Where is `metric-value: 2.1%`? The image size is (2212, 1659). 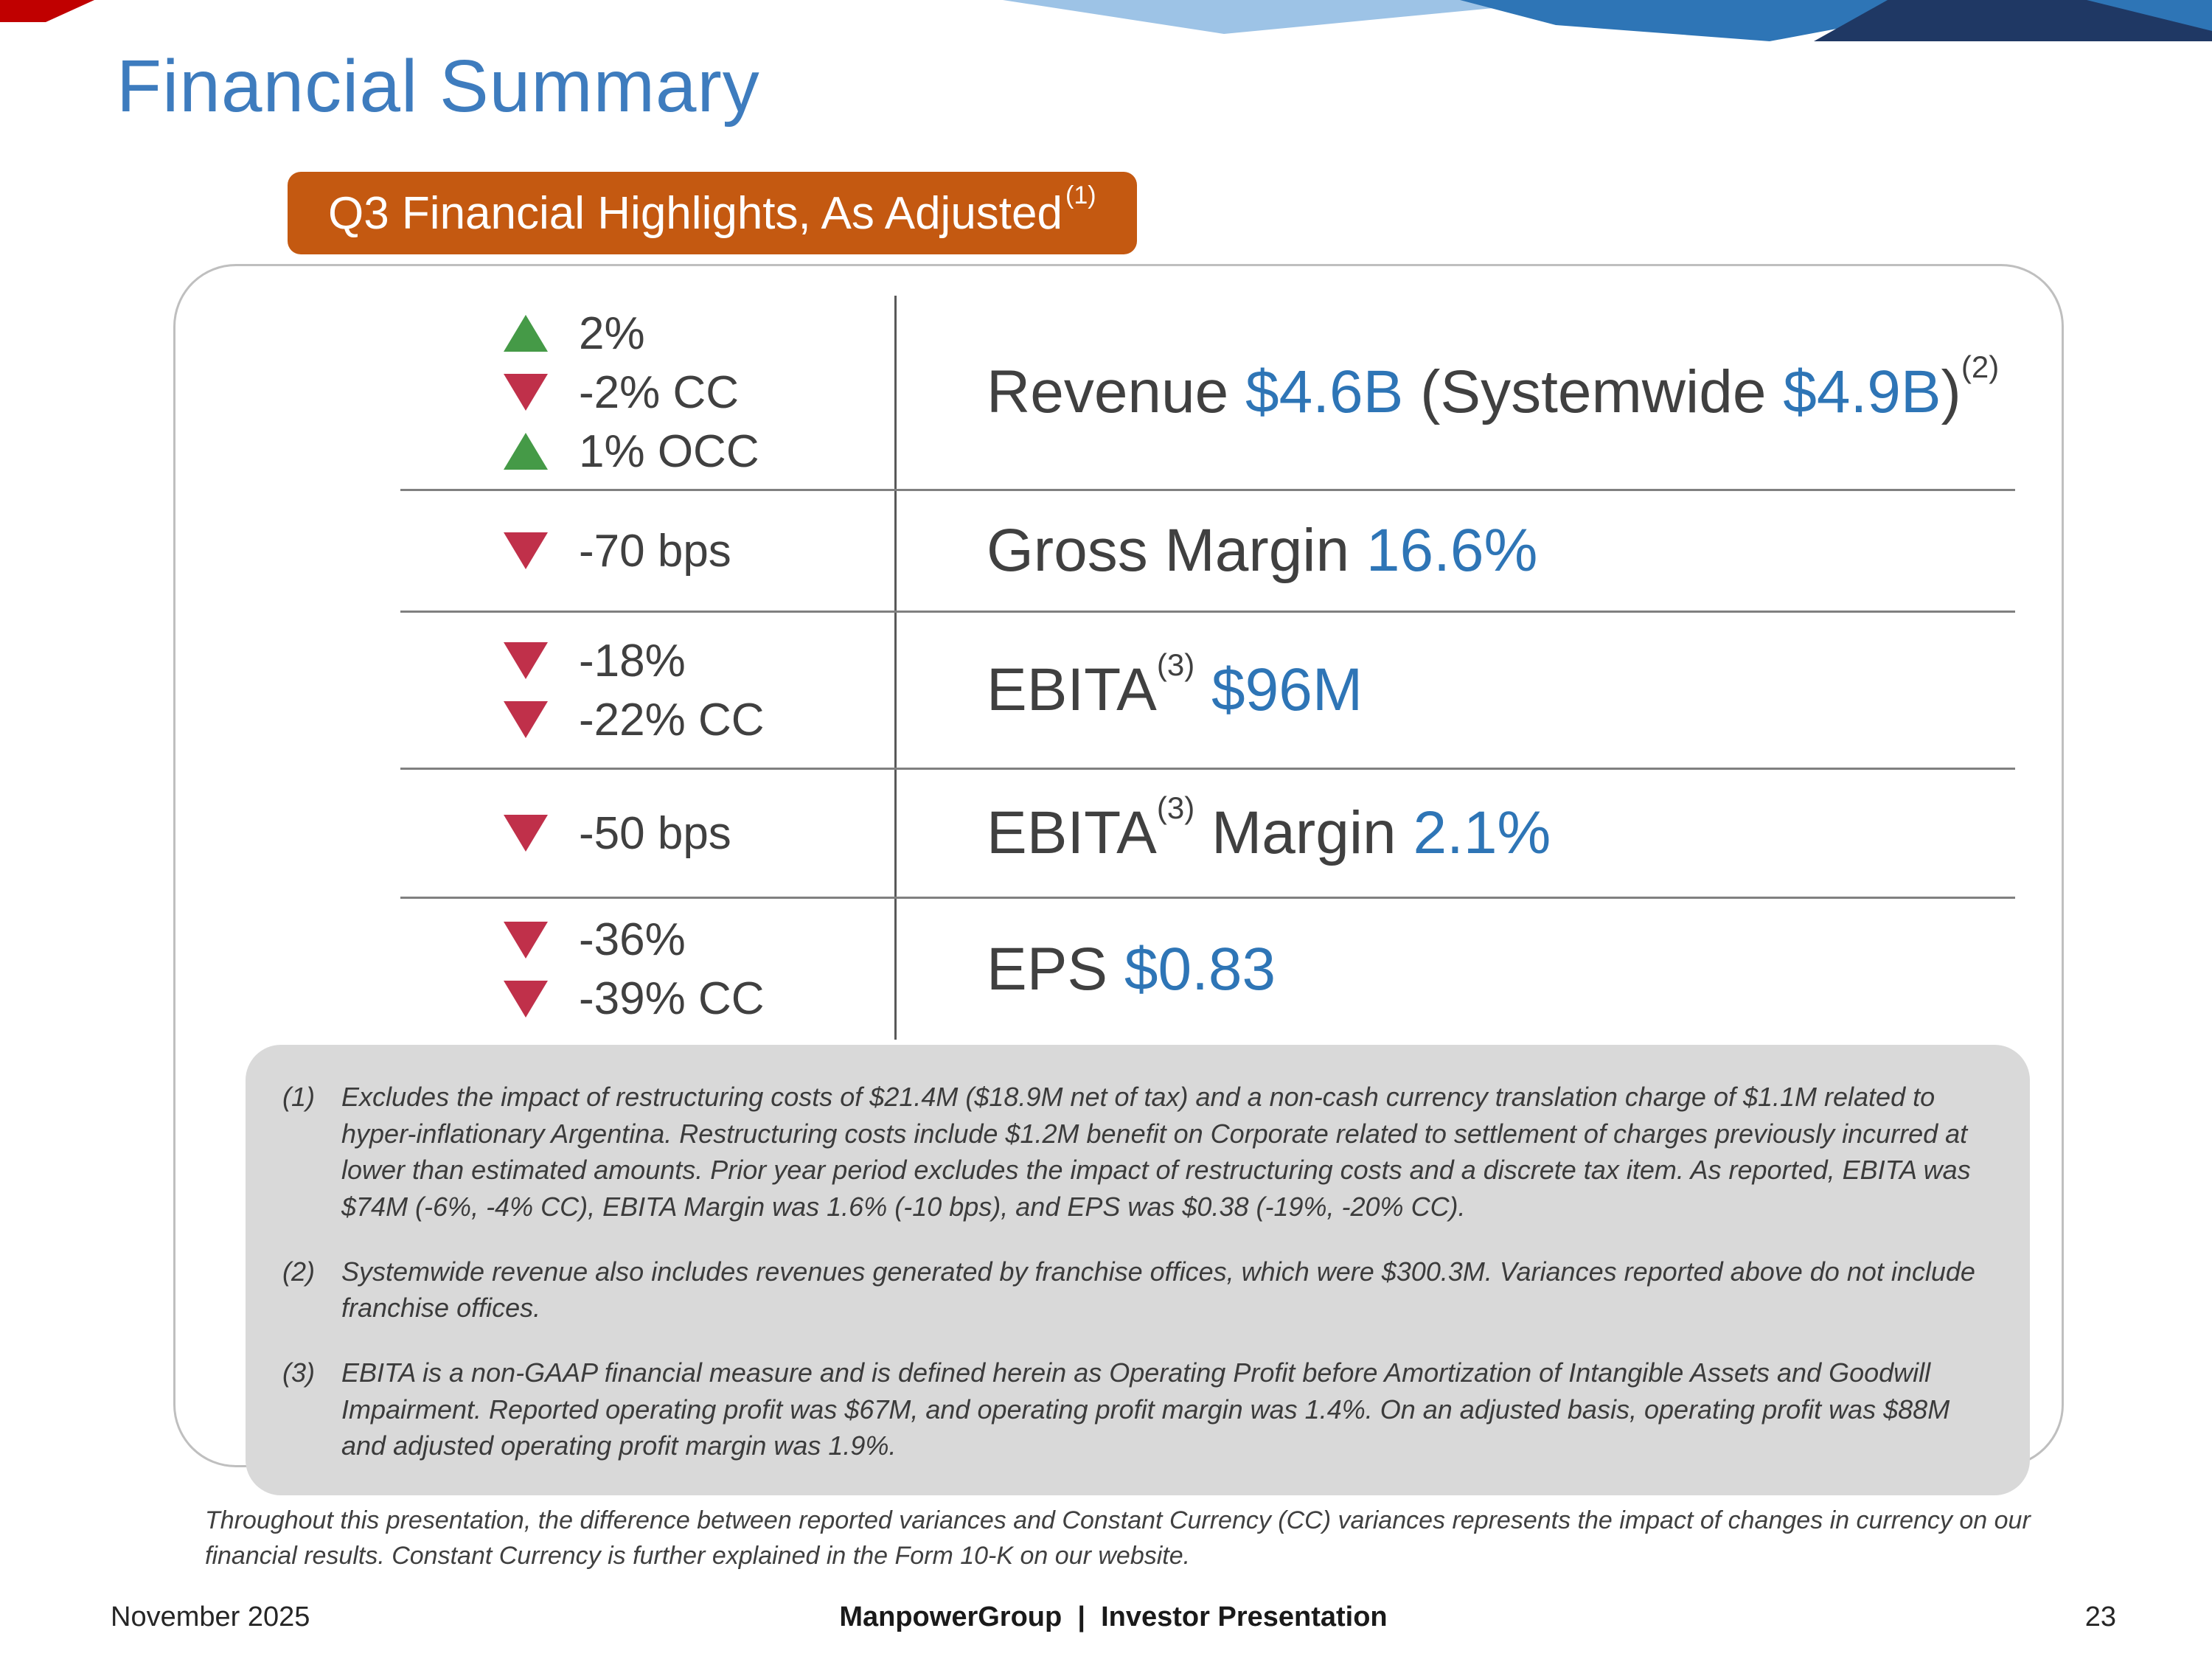 metric-value: 2.1% is located at coordinates (1482, 832).